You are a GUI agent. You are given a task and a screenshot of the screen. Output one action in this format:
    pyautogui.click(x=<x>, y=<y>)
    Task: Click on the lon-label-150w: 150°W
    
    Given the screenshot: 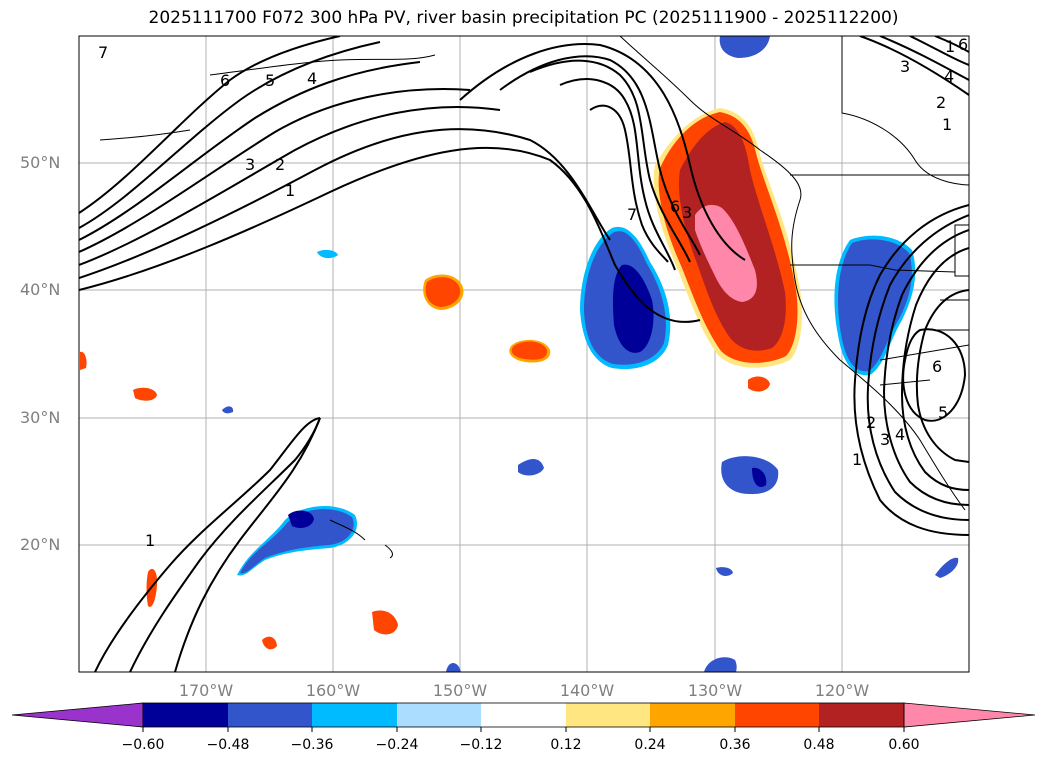 What is the action you would take?
    pyautogui.click(x=460, y=690)
    